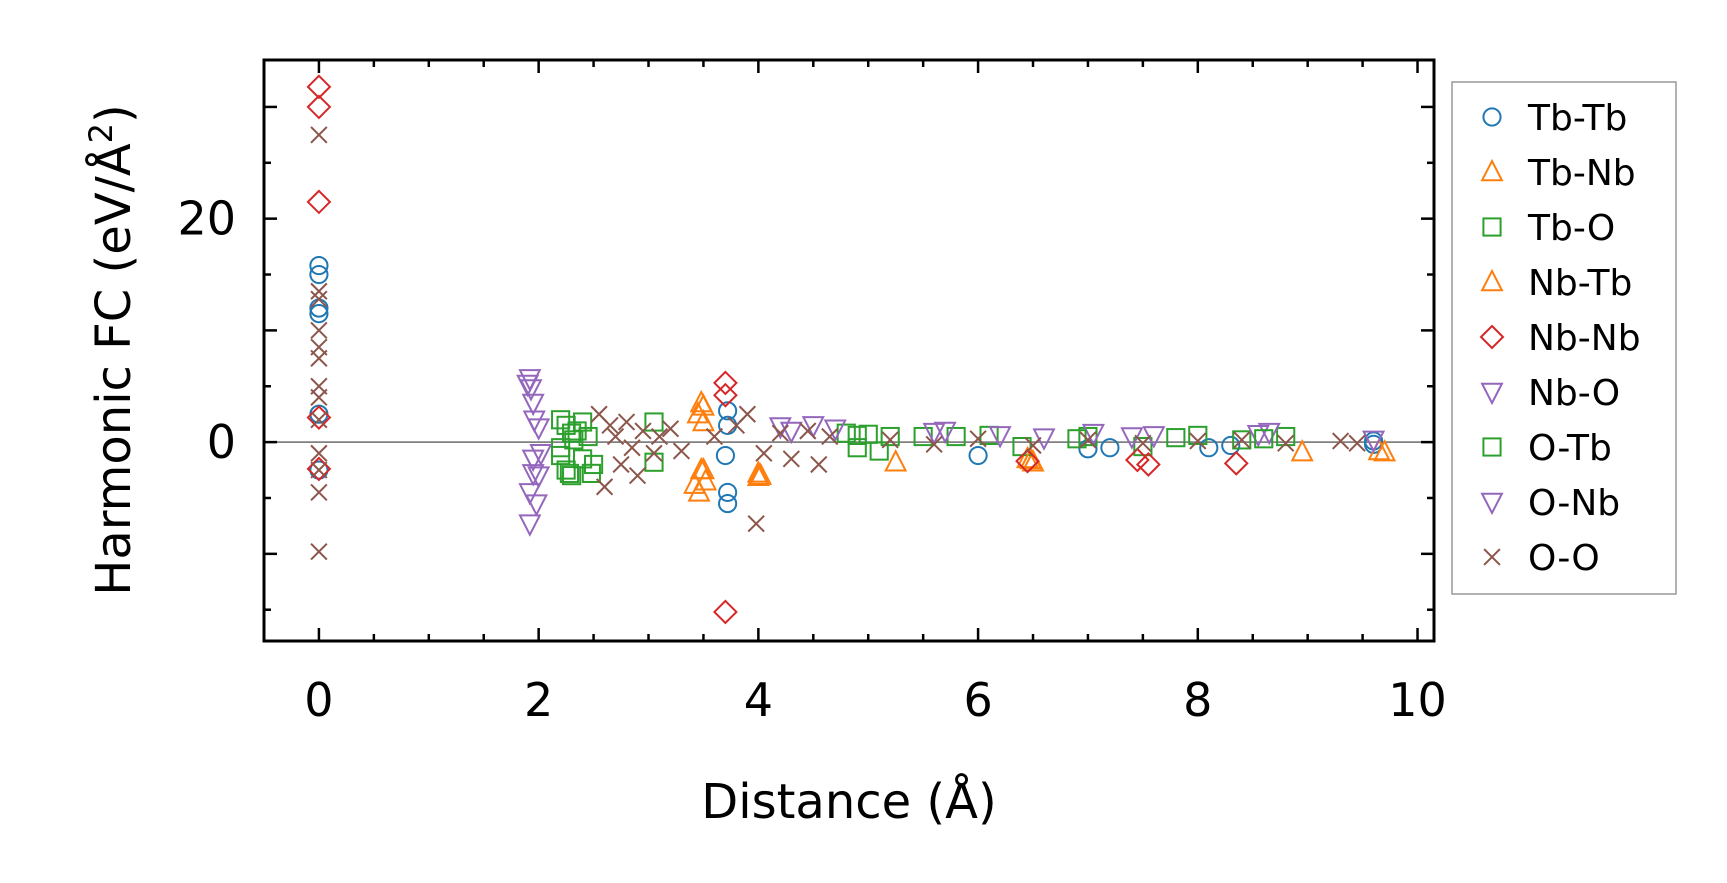 This screenshot has width=1727, height=883. I want to click on legend-entry-tb-nb: Tb-Nb, so click(1558, 173).